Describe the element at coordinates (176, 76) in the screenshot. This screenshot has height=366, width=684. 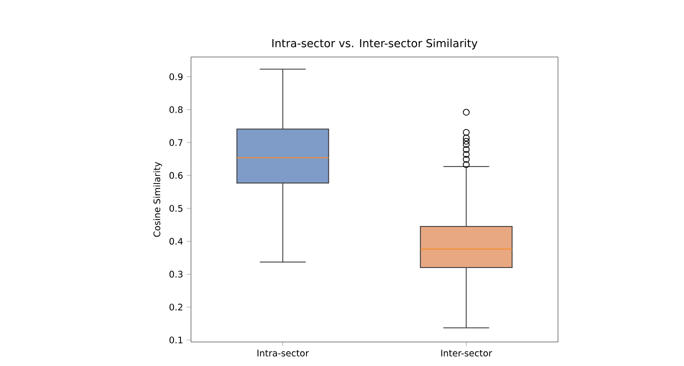
I see `y-tick-label: 0.9` at that location.